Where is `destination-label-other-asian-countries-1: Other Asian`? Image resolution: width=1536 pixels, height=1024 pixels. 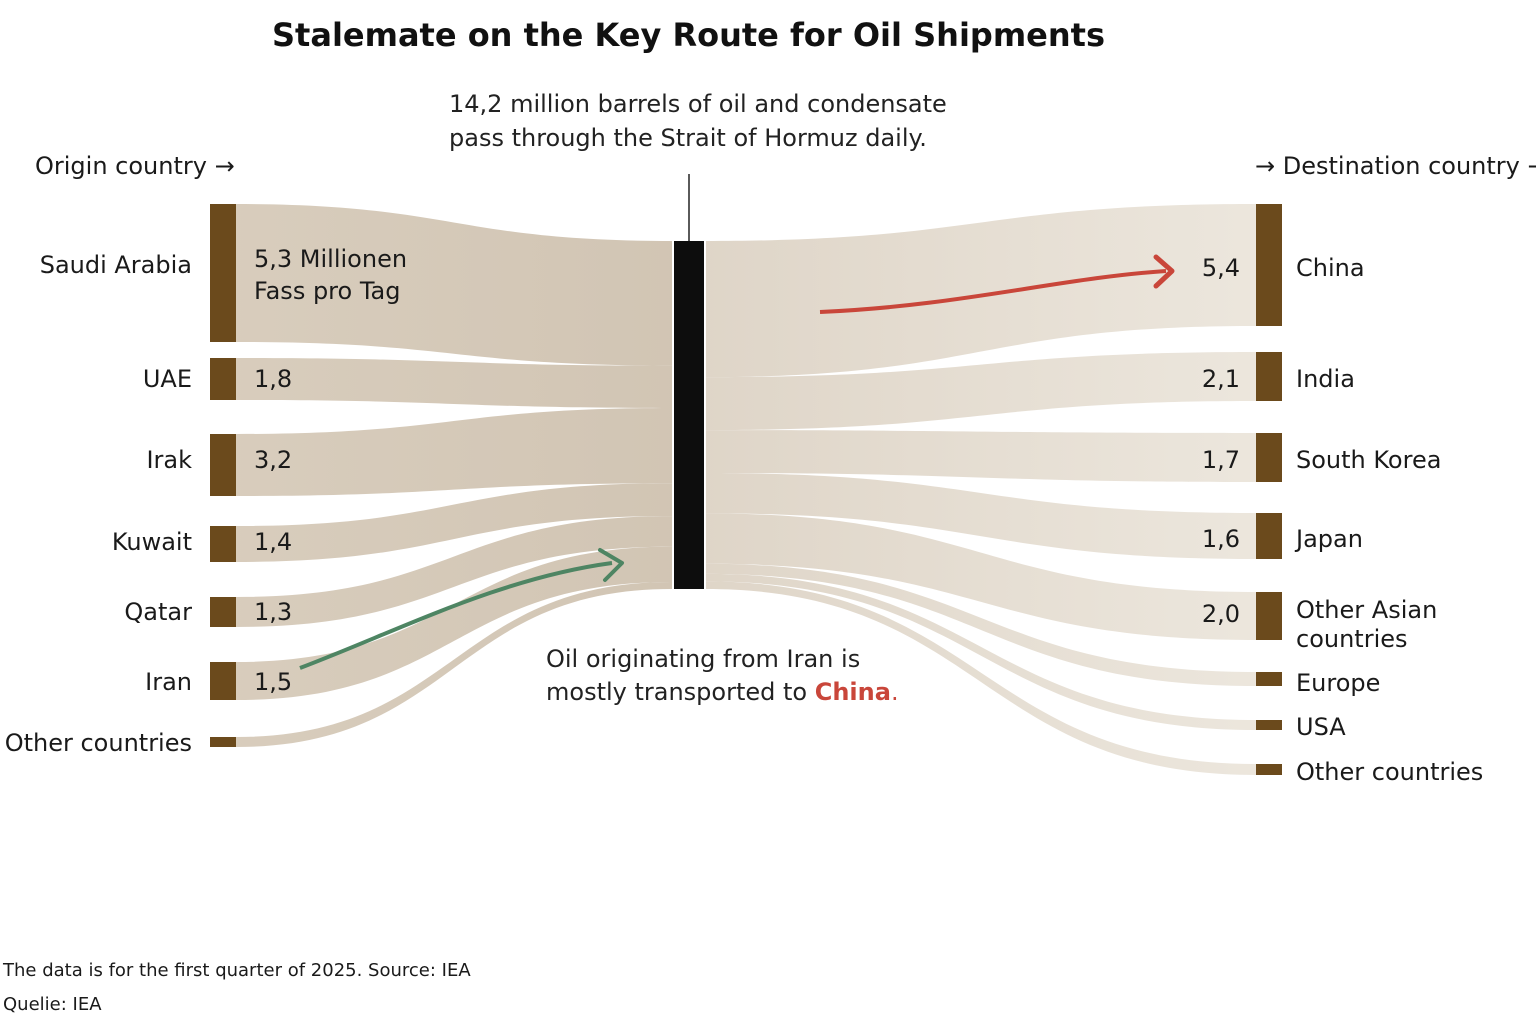 destination-label-other-asian-countries-1: Other Asian is located at coordinates (1366, 610).